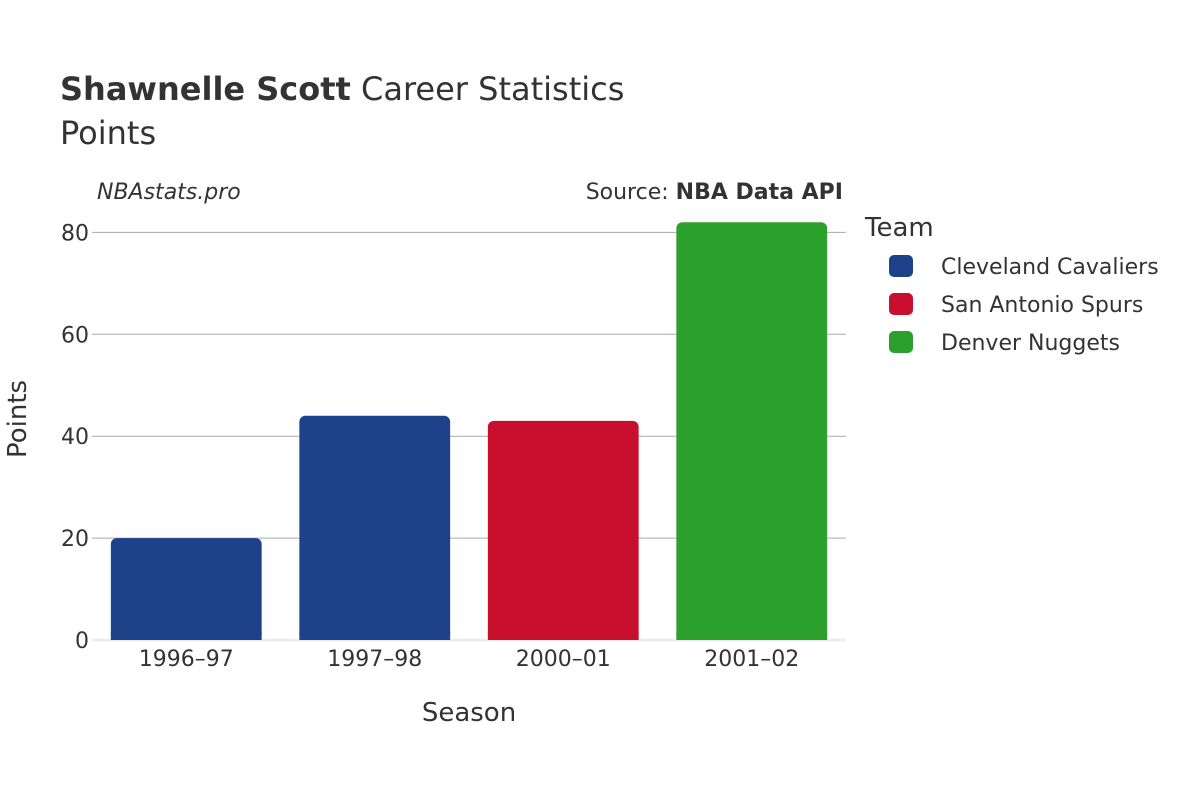 This screenshot has height=800, width=1200. I want to click on legend-item-label: San Antonio Spurs, so click(1042, 305).